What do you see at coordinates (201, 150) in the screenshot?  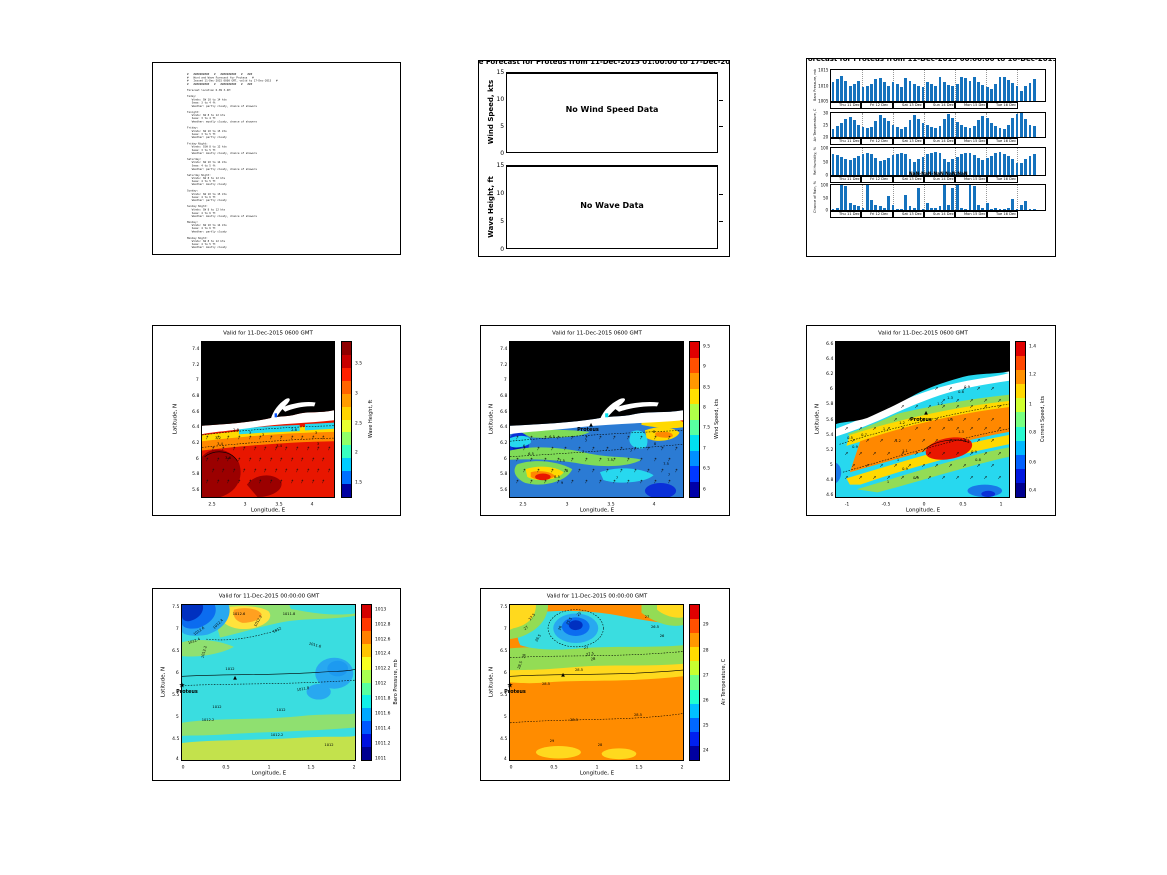 I see `forecast-line: Seas: 3 to 5 ft` at bounding box center [201, 150].